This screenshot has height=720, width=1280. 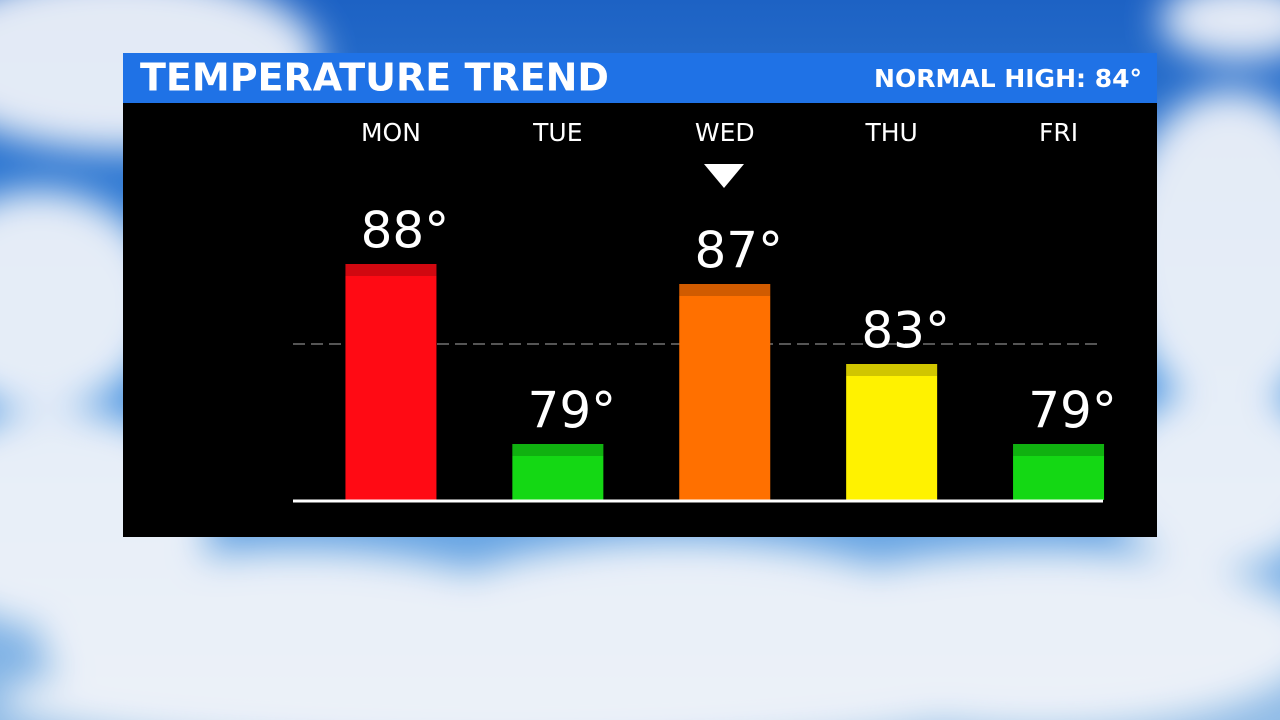 What do you see at coordinates (391, 132) in the screenshot?
I see `x-tick-label: MON` at bounding box center [391, 132].